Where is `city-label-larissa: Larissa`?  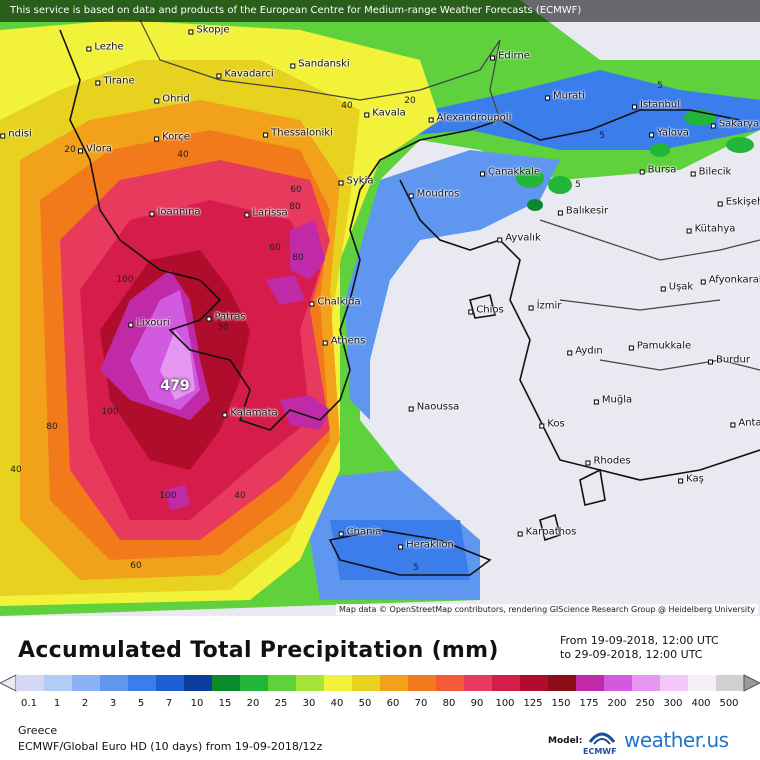 city-label-larissa: Larissa is located at coordinates (266, 213).